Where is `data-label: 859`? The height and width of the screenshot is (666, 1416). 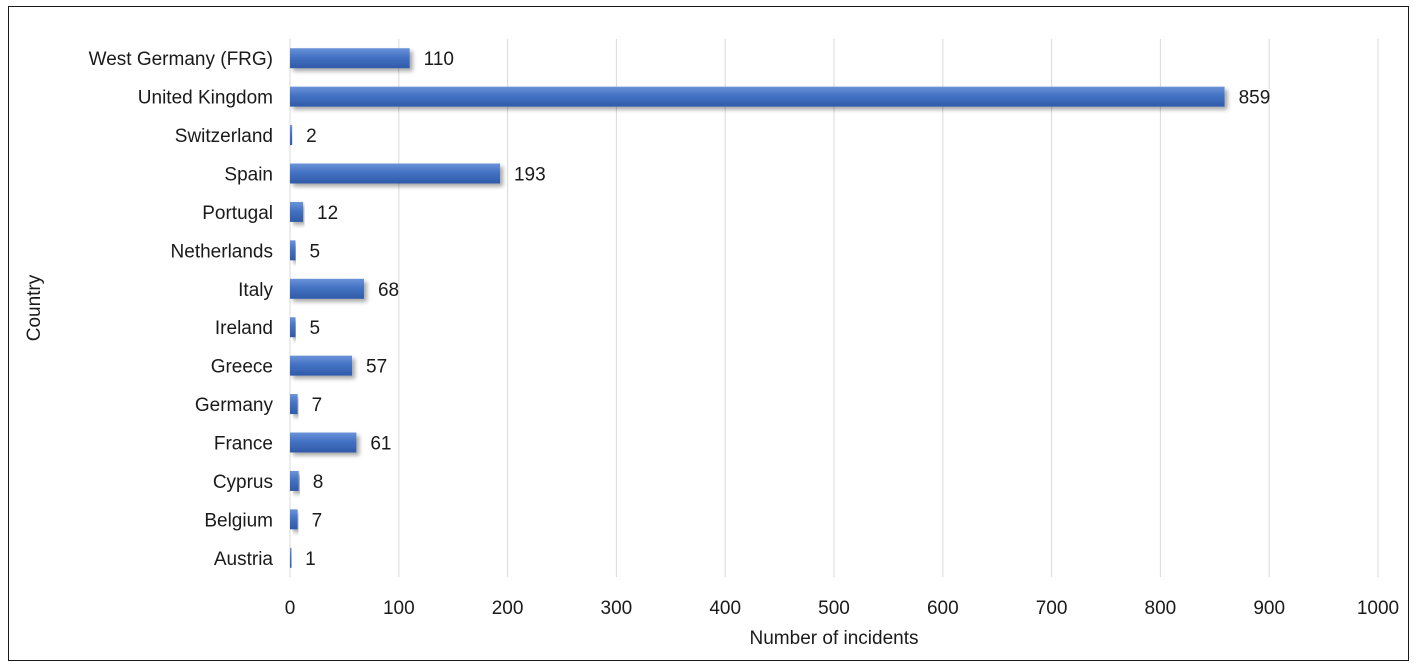
data-label: 859 is located at coordinates (1255, 98).